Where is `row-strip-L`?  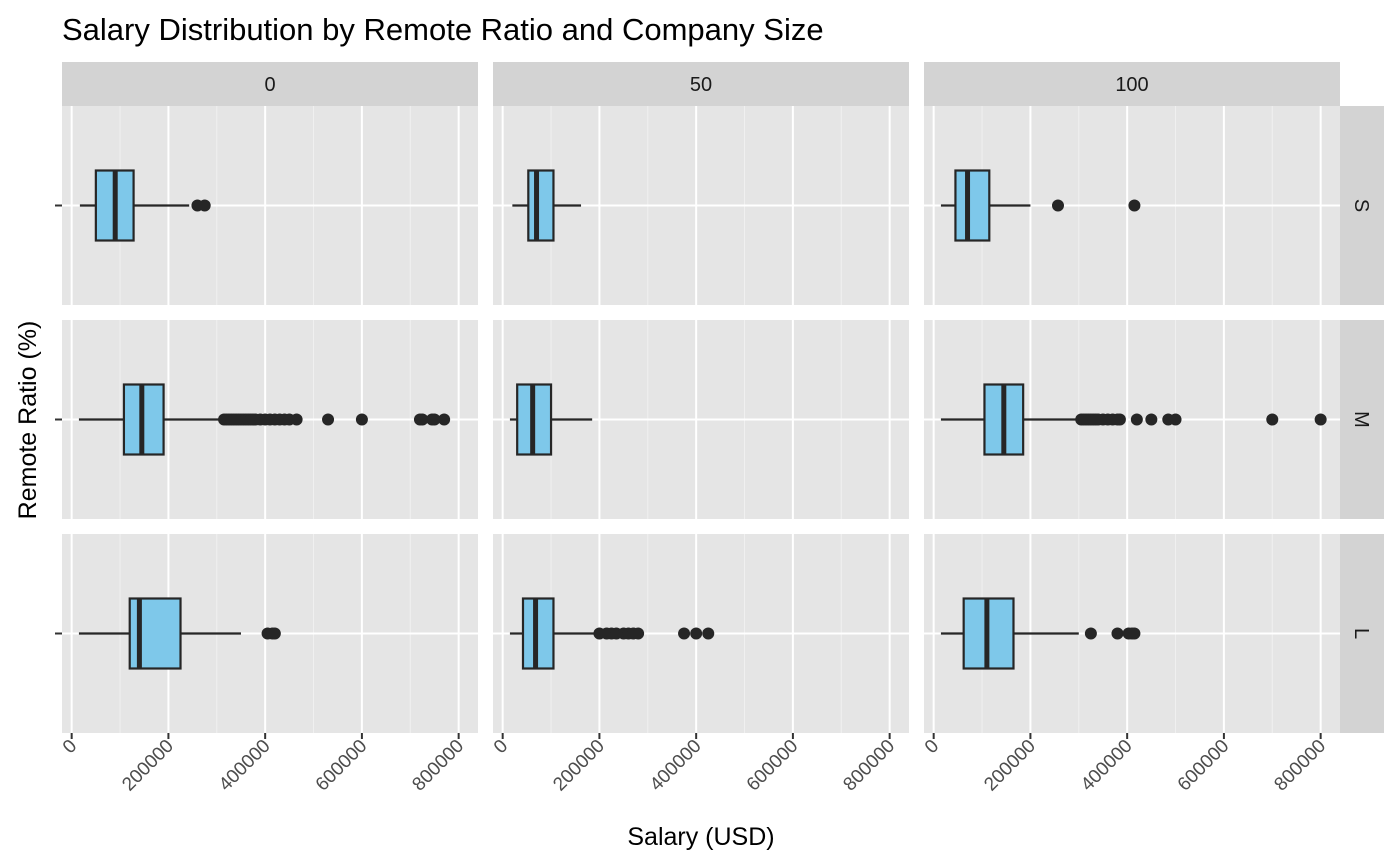
row-strip-L is located at coordinates (1362, 633).